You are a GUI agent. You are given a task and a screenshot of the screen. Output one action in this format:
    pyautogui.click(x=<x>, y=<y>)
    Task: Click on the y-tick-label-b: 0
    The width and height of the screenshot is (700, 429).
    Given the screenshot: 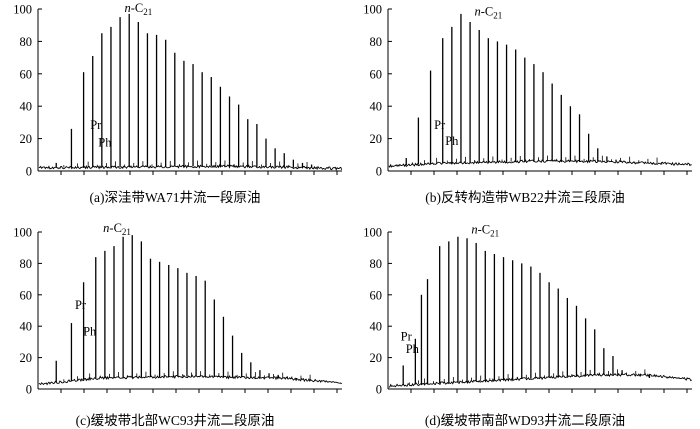 What is the action you would take?
    pyautogui.click(x=379, y=172)
    